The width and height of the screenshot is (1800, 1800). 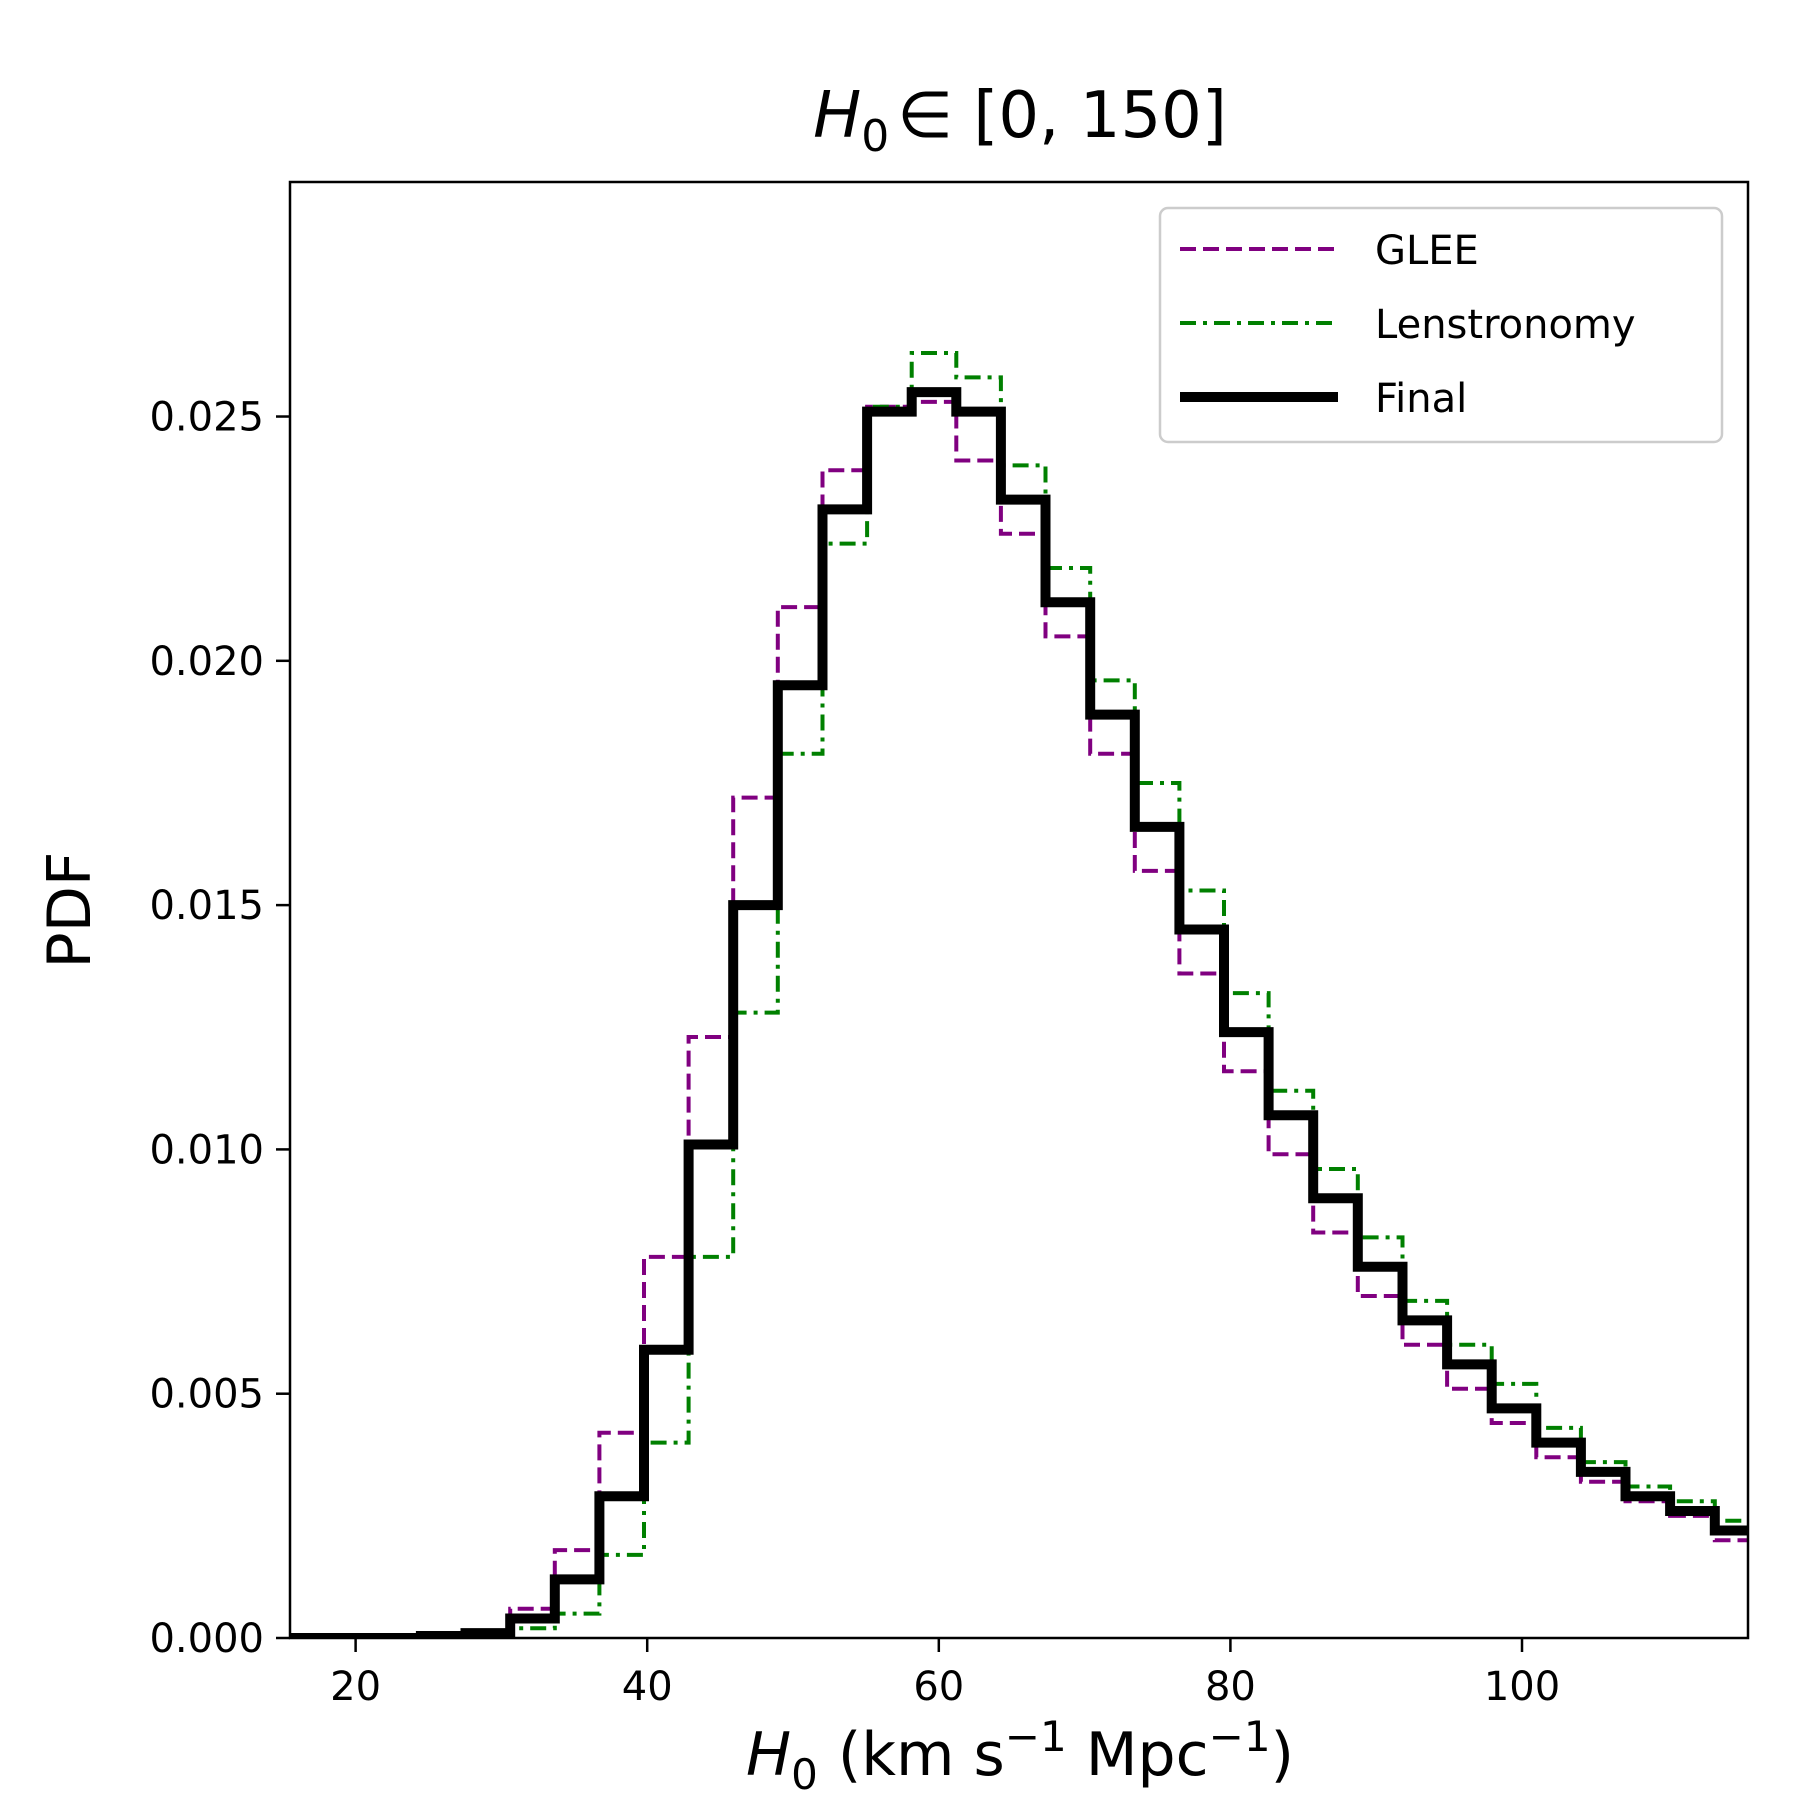 I want to click on legend: GLEE Lenstronomy Final, so click(x=1441, y=325).